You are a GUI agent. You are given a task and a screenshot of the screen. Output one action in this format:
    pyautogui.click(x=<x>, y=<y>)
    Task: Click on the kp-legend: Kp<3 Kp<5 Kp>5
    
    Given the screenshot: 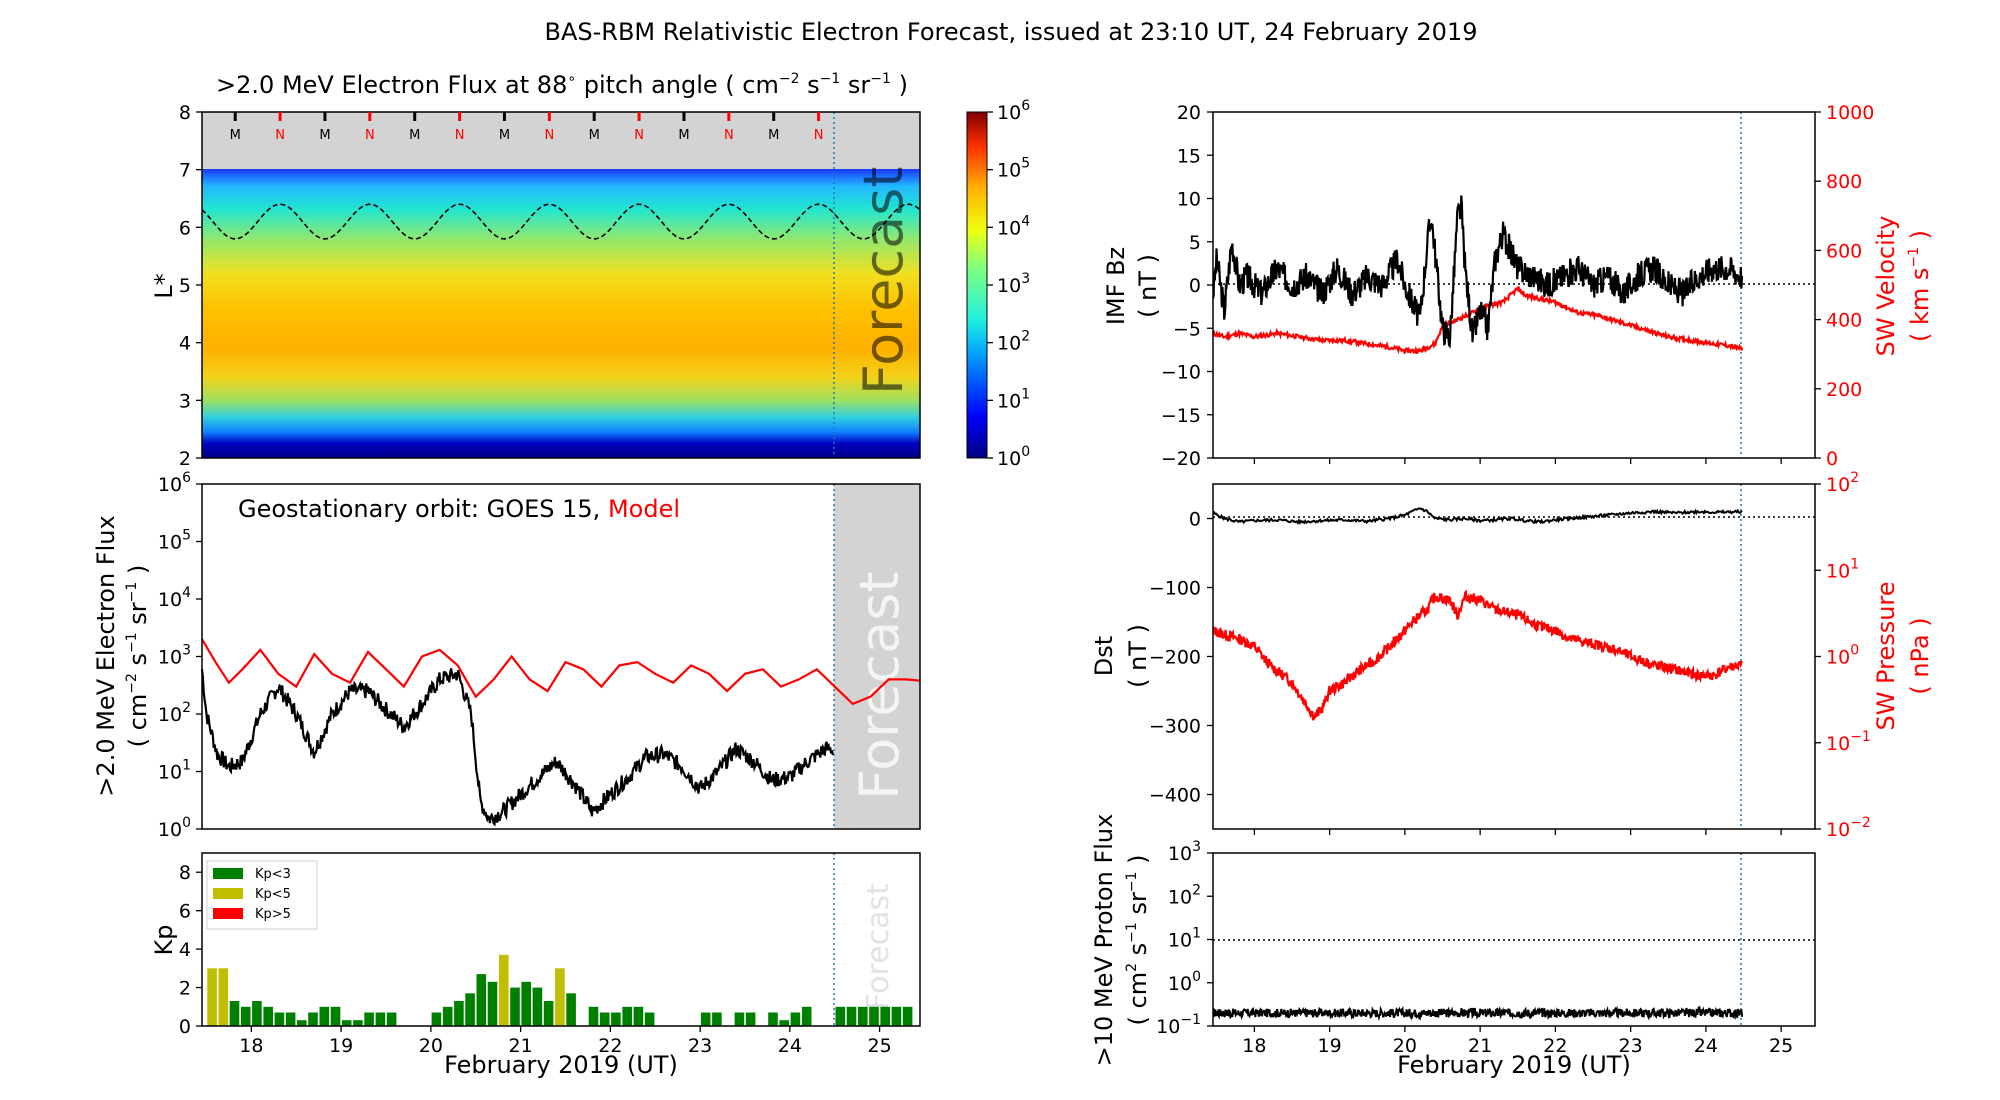 What is the action you would take?
    pyautogui.click(x=262, y=895)
    